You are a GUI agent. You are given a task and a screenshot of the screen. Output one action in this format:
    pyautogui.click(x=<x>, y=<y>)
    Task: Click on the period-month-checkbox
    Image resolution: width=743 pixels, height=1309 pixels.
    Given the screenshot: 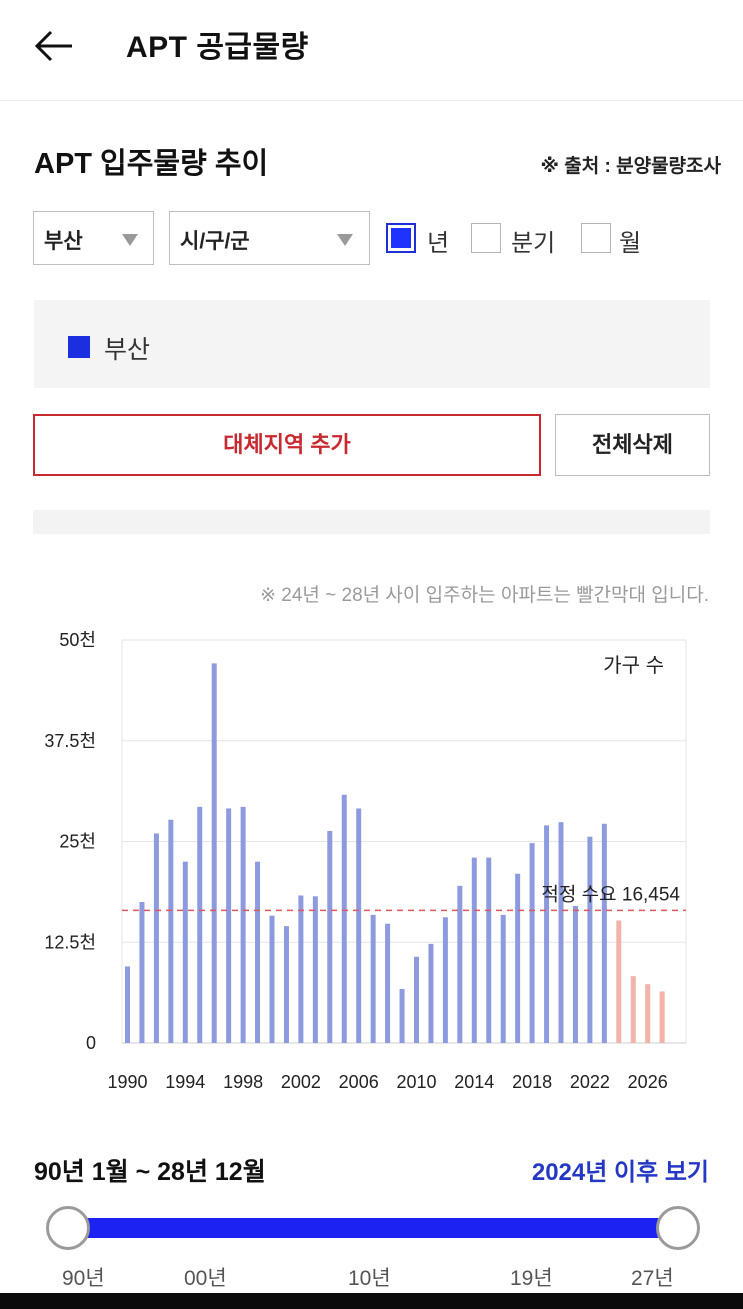 What is the action you would take?
    pyautogui.click(x=596, y=238)
    